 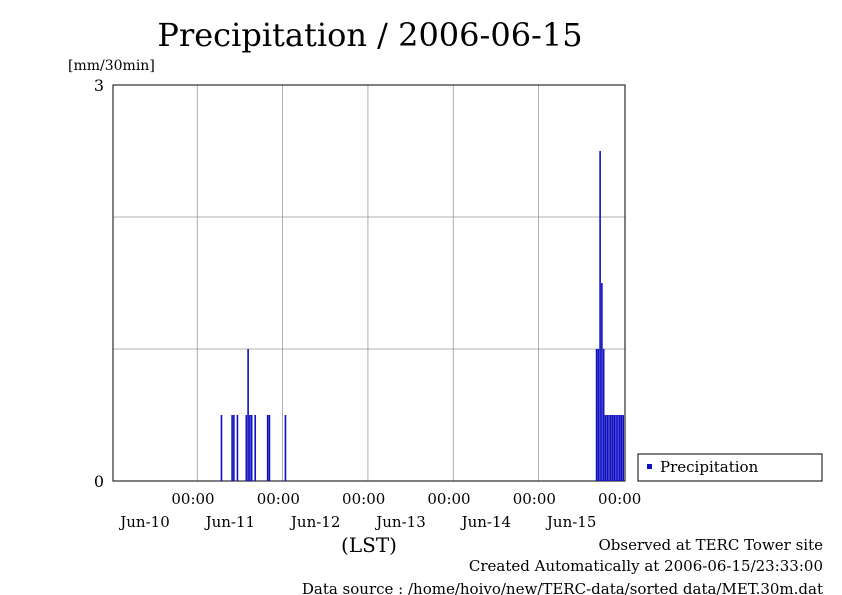 I want to click on legend-marker, so click(x=649, y=466).